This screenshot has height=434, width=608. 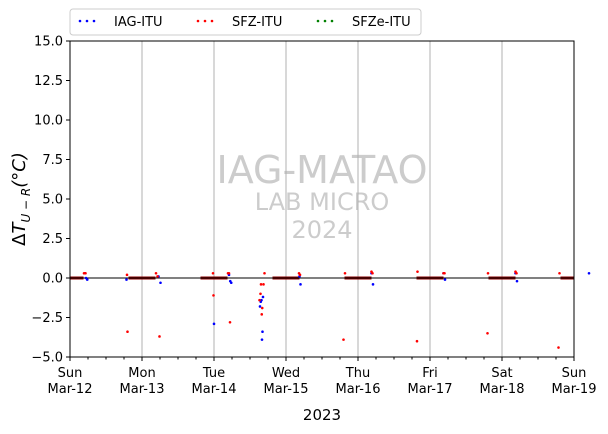 I want to click on x-tick-label-day: Fri, so click(x=430, y=373).